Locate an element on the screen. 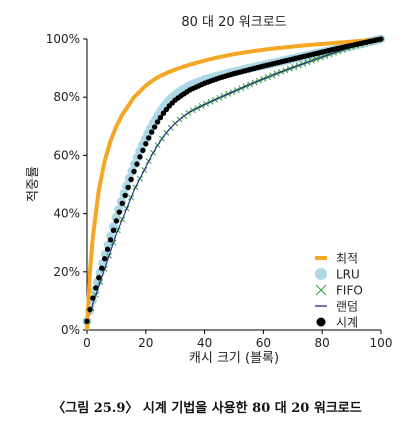 Image resolution: width=414 pixels, height=437 pixels. x-tick-label: 0 is located at coordinates (87, 343).